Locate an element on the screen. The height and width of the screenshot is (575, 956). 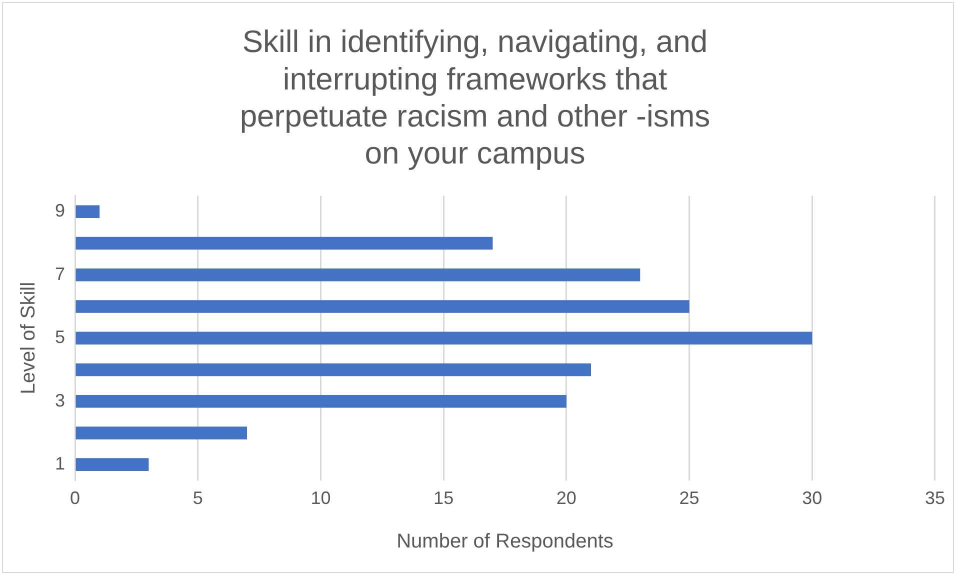
y-tick-label: 7 is located at coordinates (60, 274).